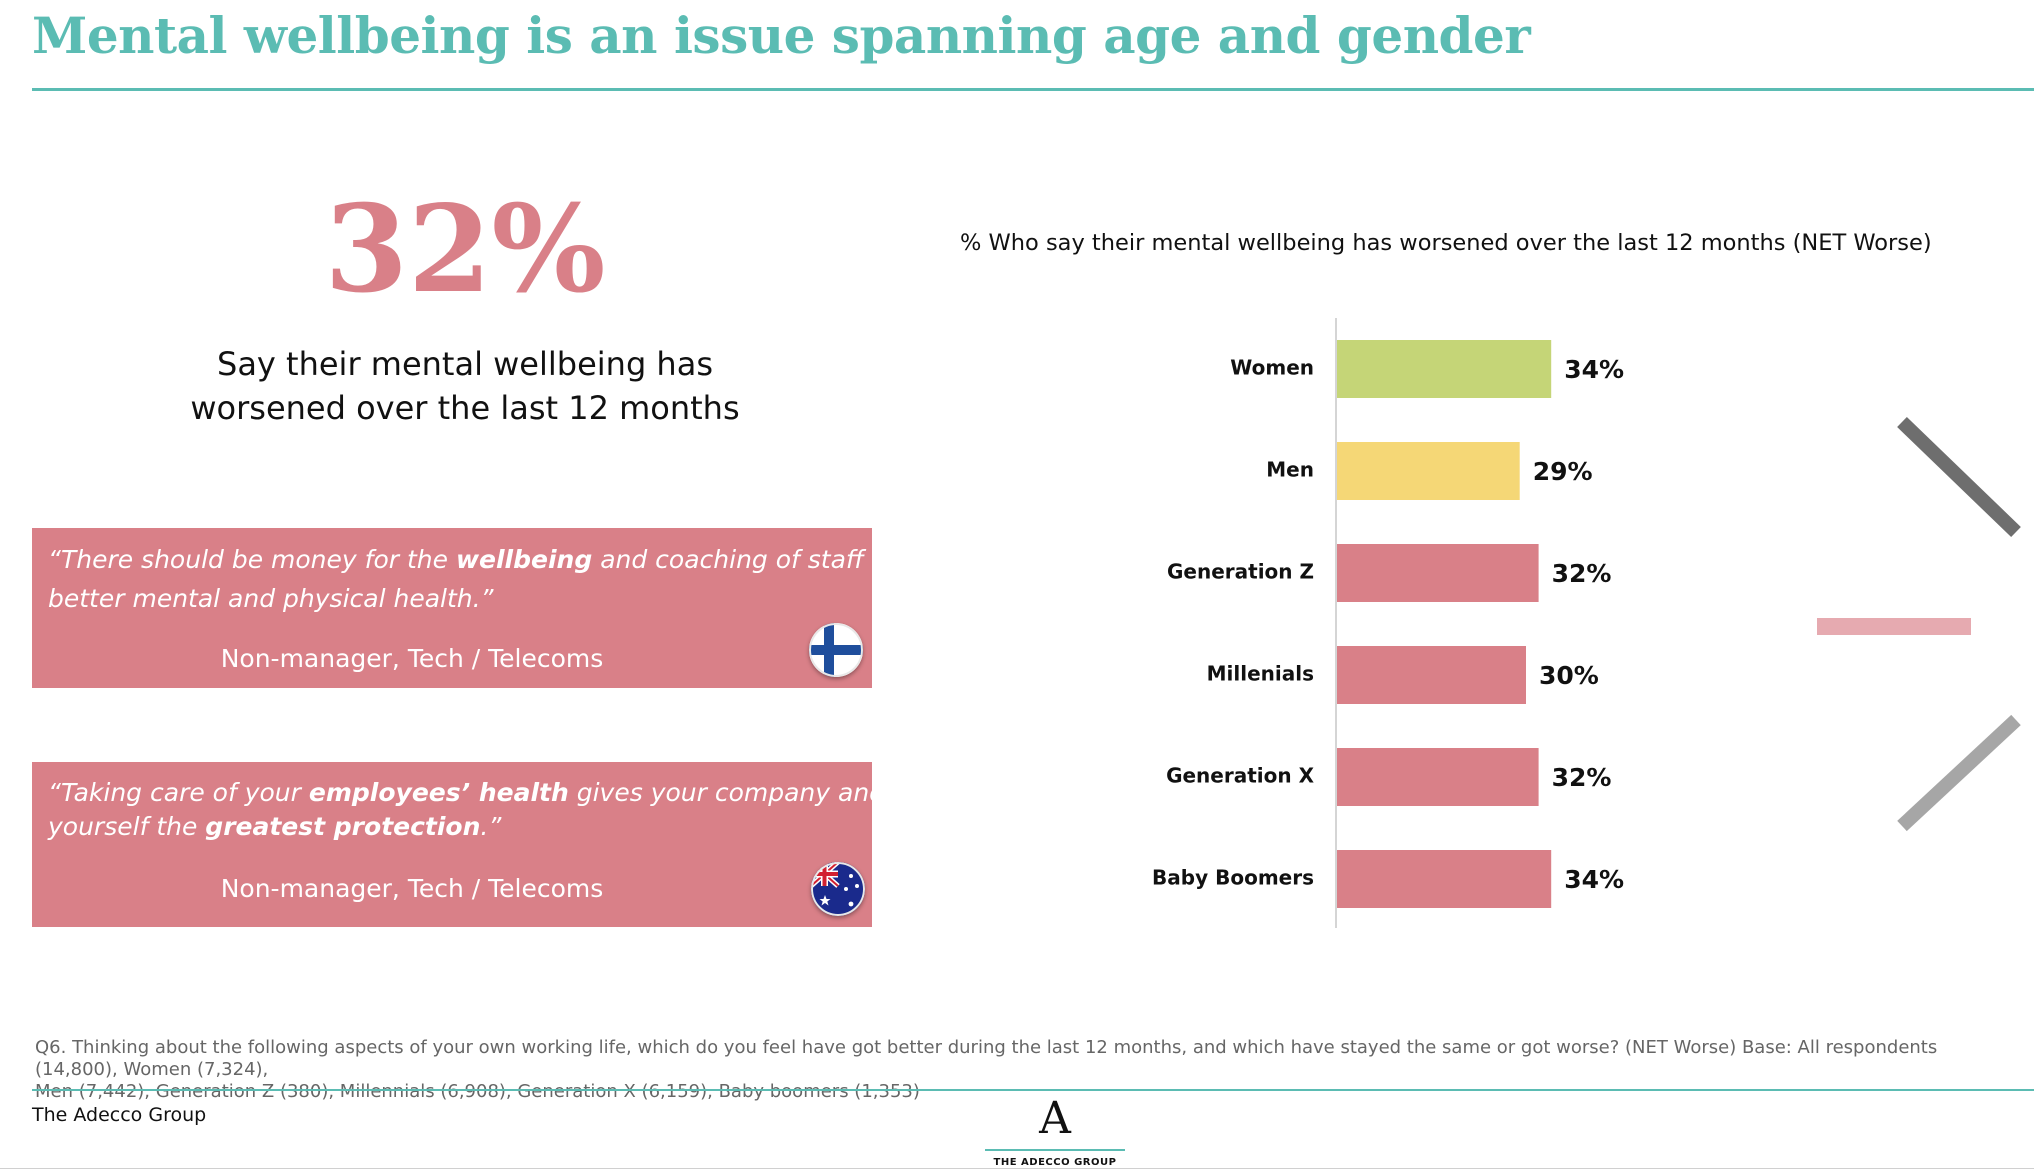 The width and height of the screenshot is (2034, 1174). What do you see at coordinates (465, 364) in the screenshot?
I see `headline-caption-line-1: Say their mental wellbeing has` at bounding box center [465, 364].